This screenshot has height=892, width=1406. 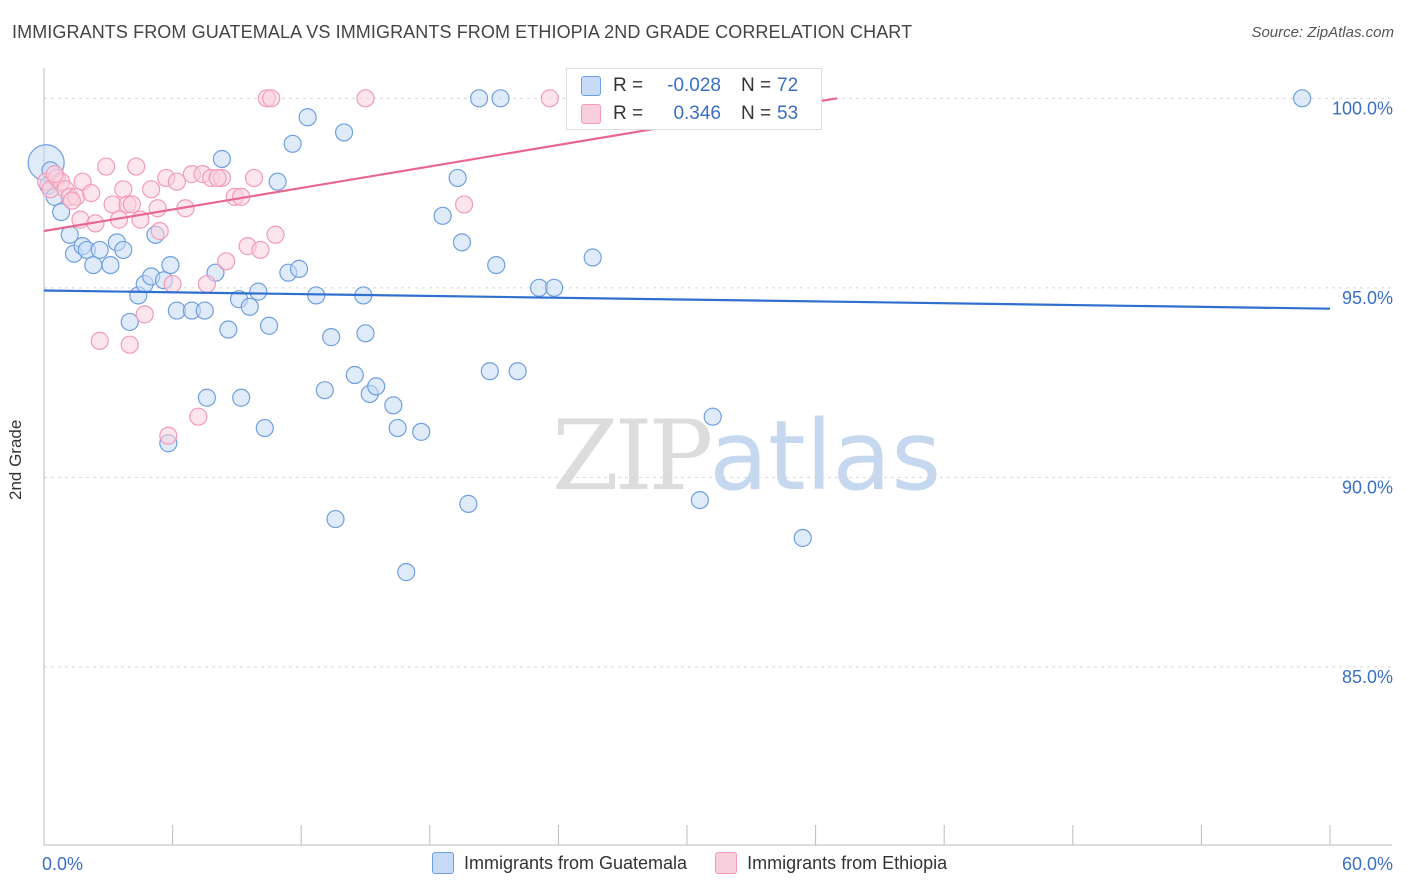 What do you see at coordinates (847, 862) in the screenshot?
I see `legend-label-ethiopia: Immigrants from Ethiopia` at bounding box center [847, 862].